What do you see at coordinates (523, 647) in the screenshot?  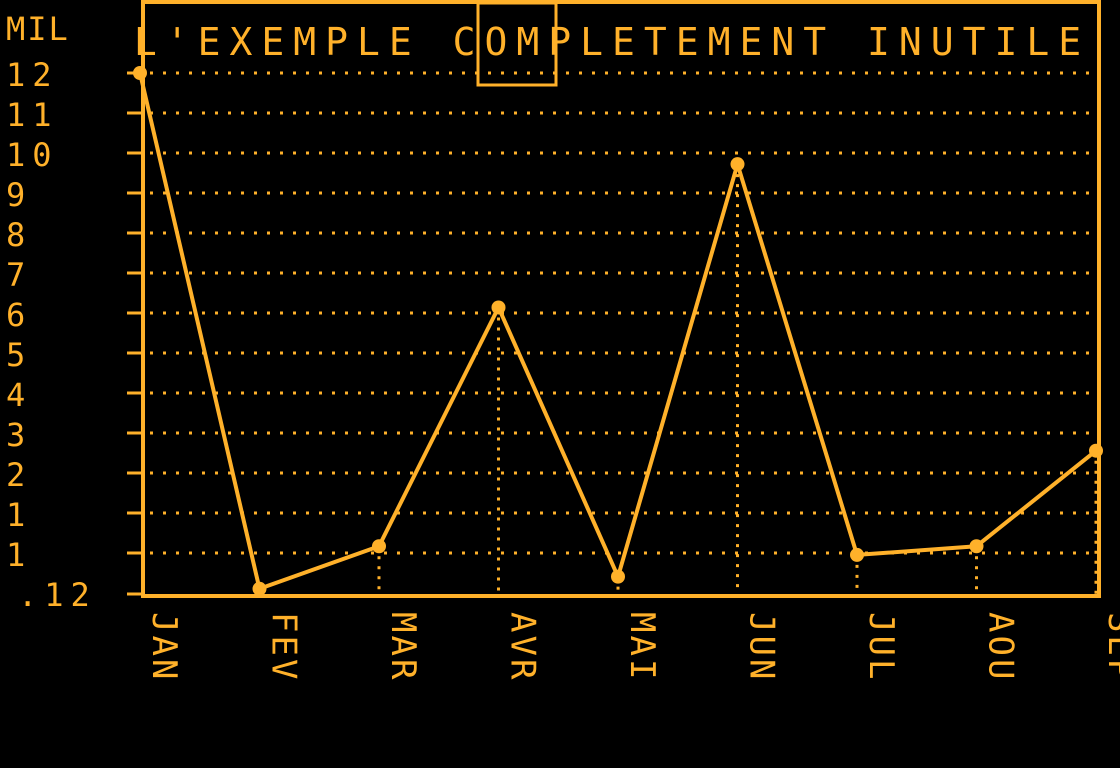 I see `x-tick-label: AVR` at bounding box center [523, 647].